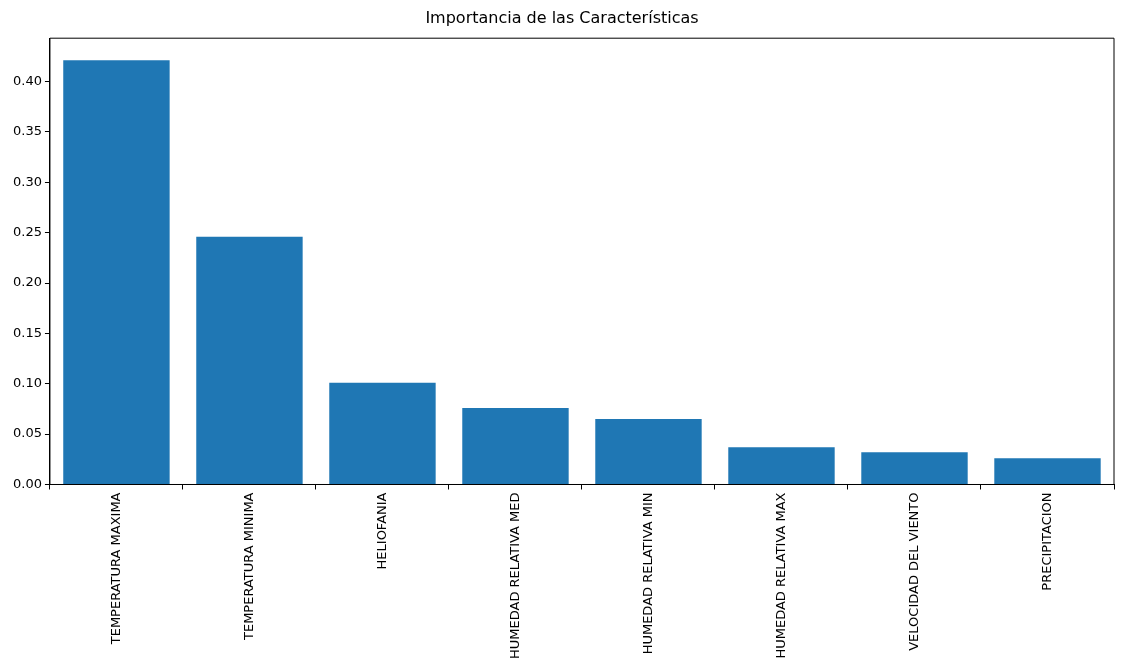 The image size is (1124, 667). Describe the element at coordinates (647, 573) in the screenshot. I see `x-tick-label: HUMEDAD RELATIVA MIN` at that location.